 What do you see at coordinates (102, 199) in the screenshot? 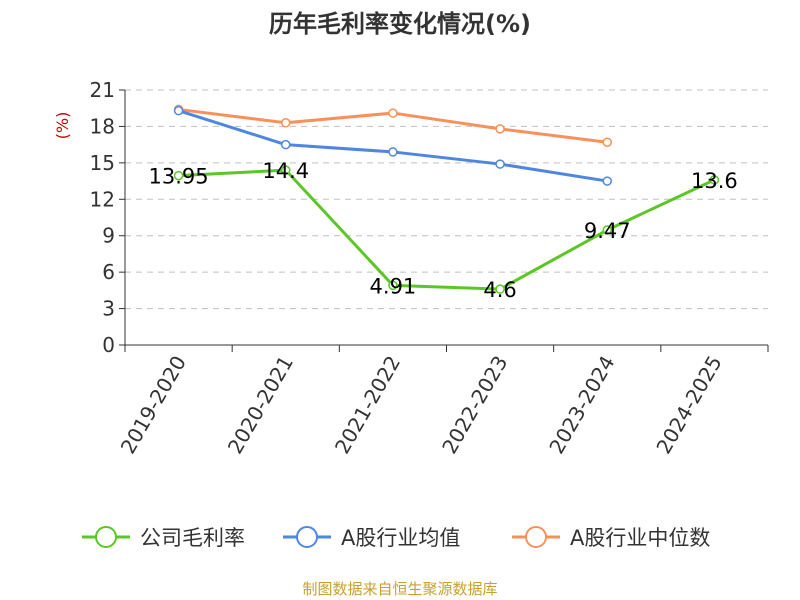
I see `y-tick-label: 12` at bounding box center [102, 199].